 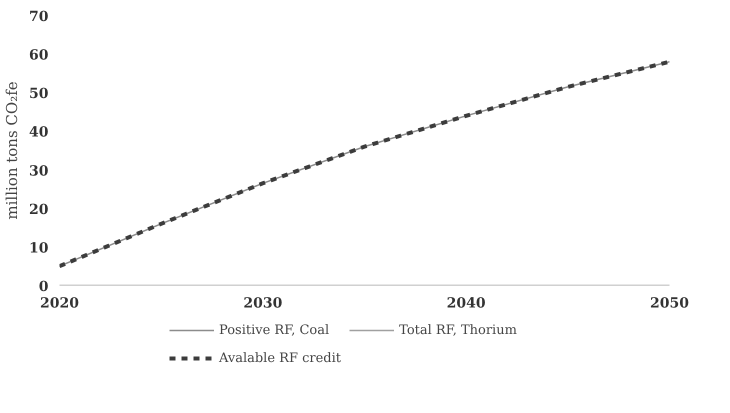 What do you see at coordinates (60, 304) in the screenshot?
I see `x-tick-label: 2020` at bounding box center [60, 304].